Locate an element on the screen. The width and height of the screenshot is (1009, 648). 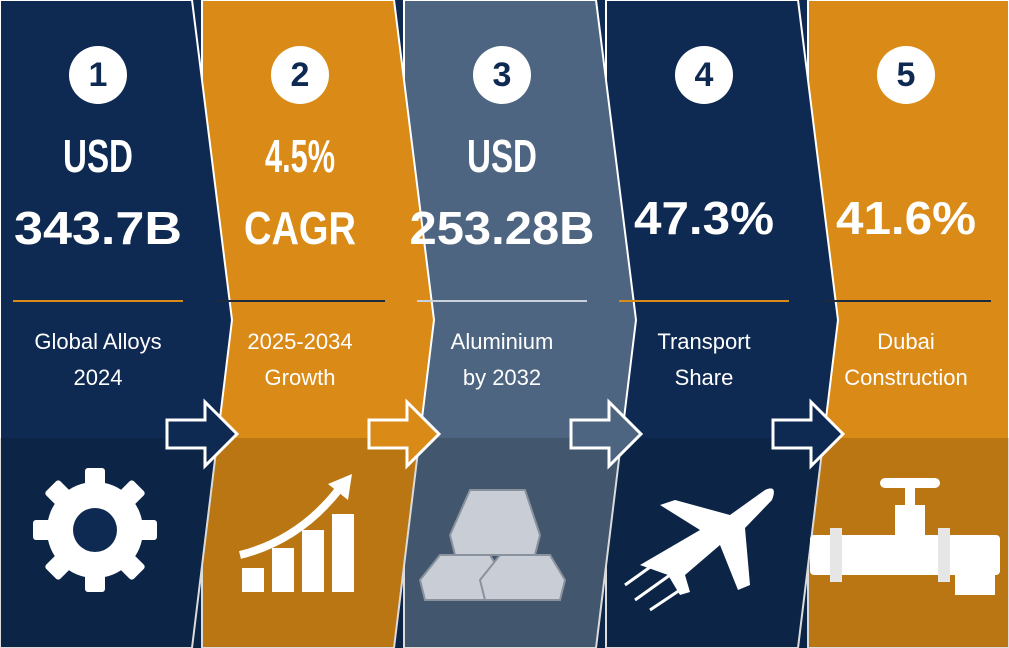
panel-content: 4 47.3% Transport Share is located at coordinates (704, 218).